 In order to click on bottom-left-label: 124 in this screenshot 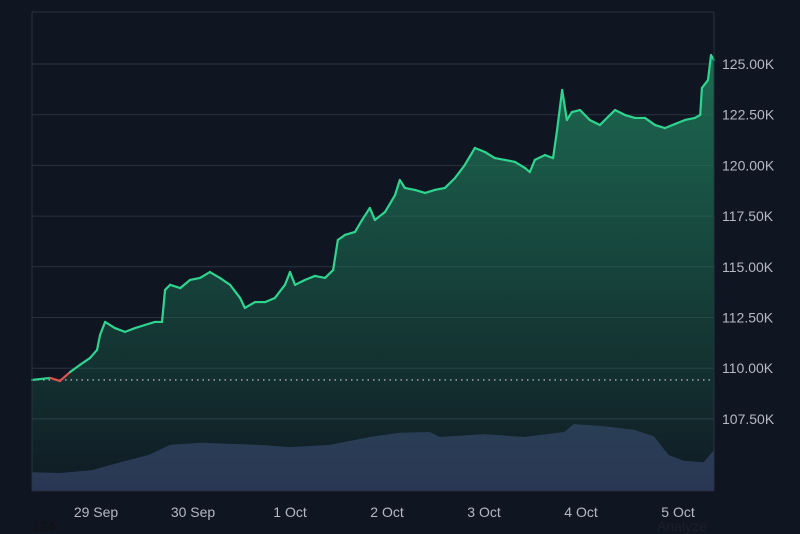, I will do `click(44, 526)`.